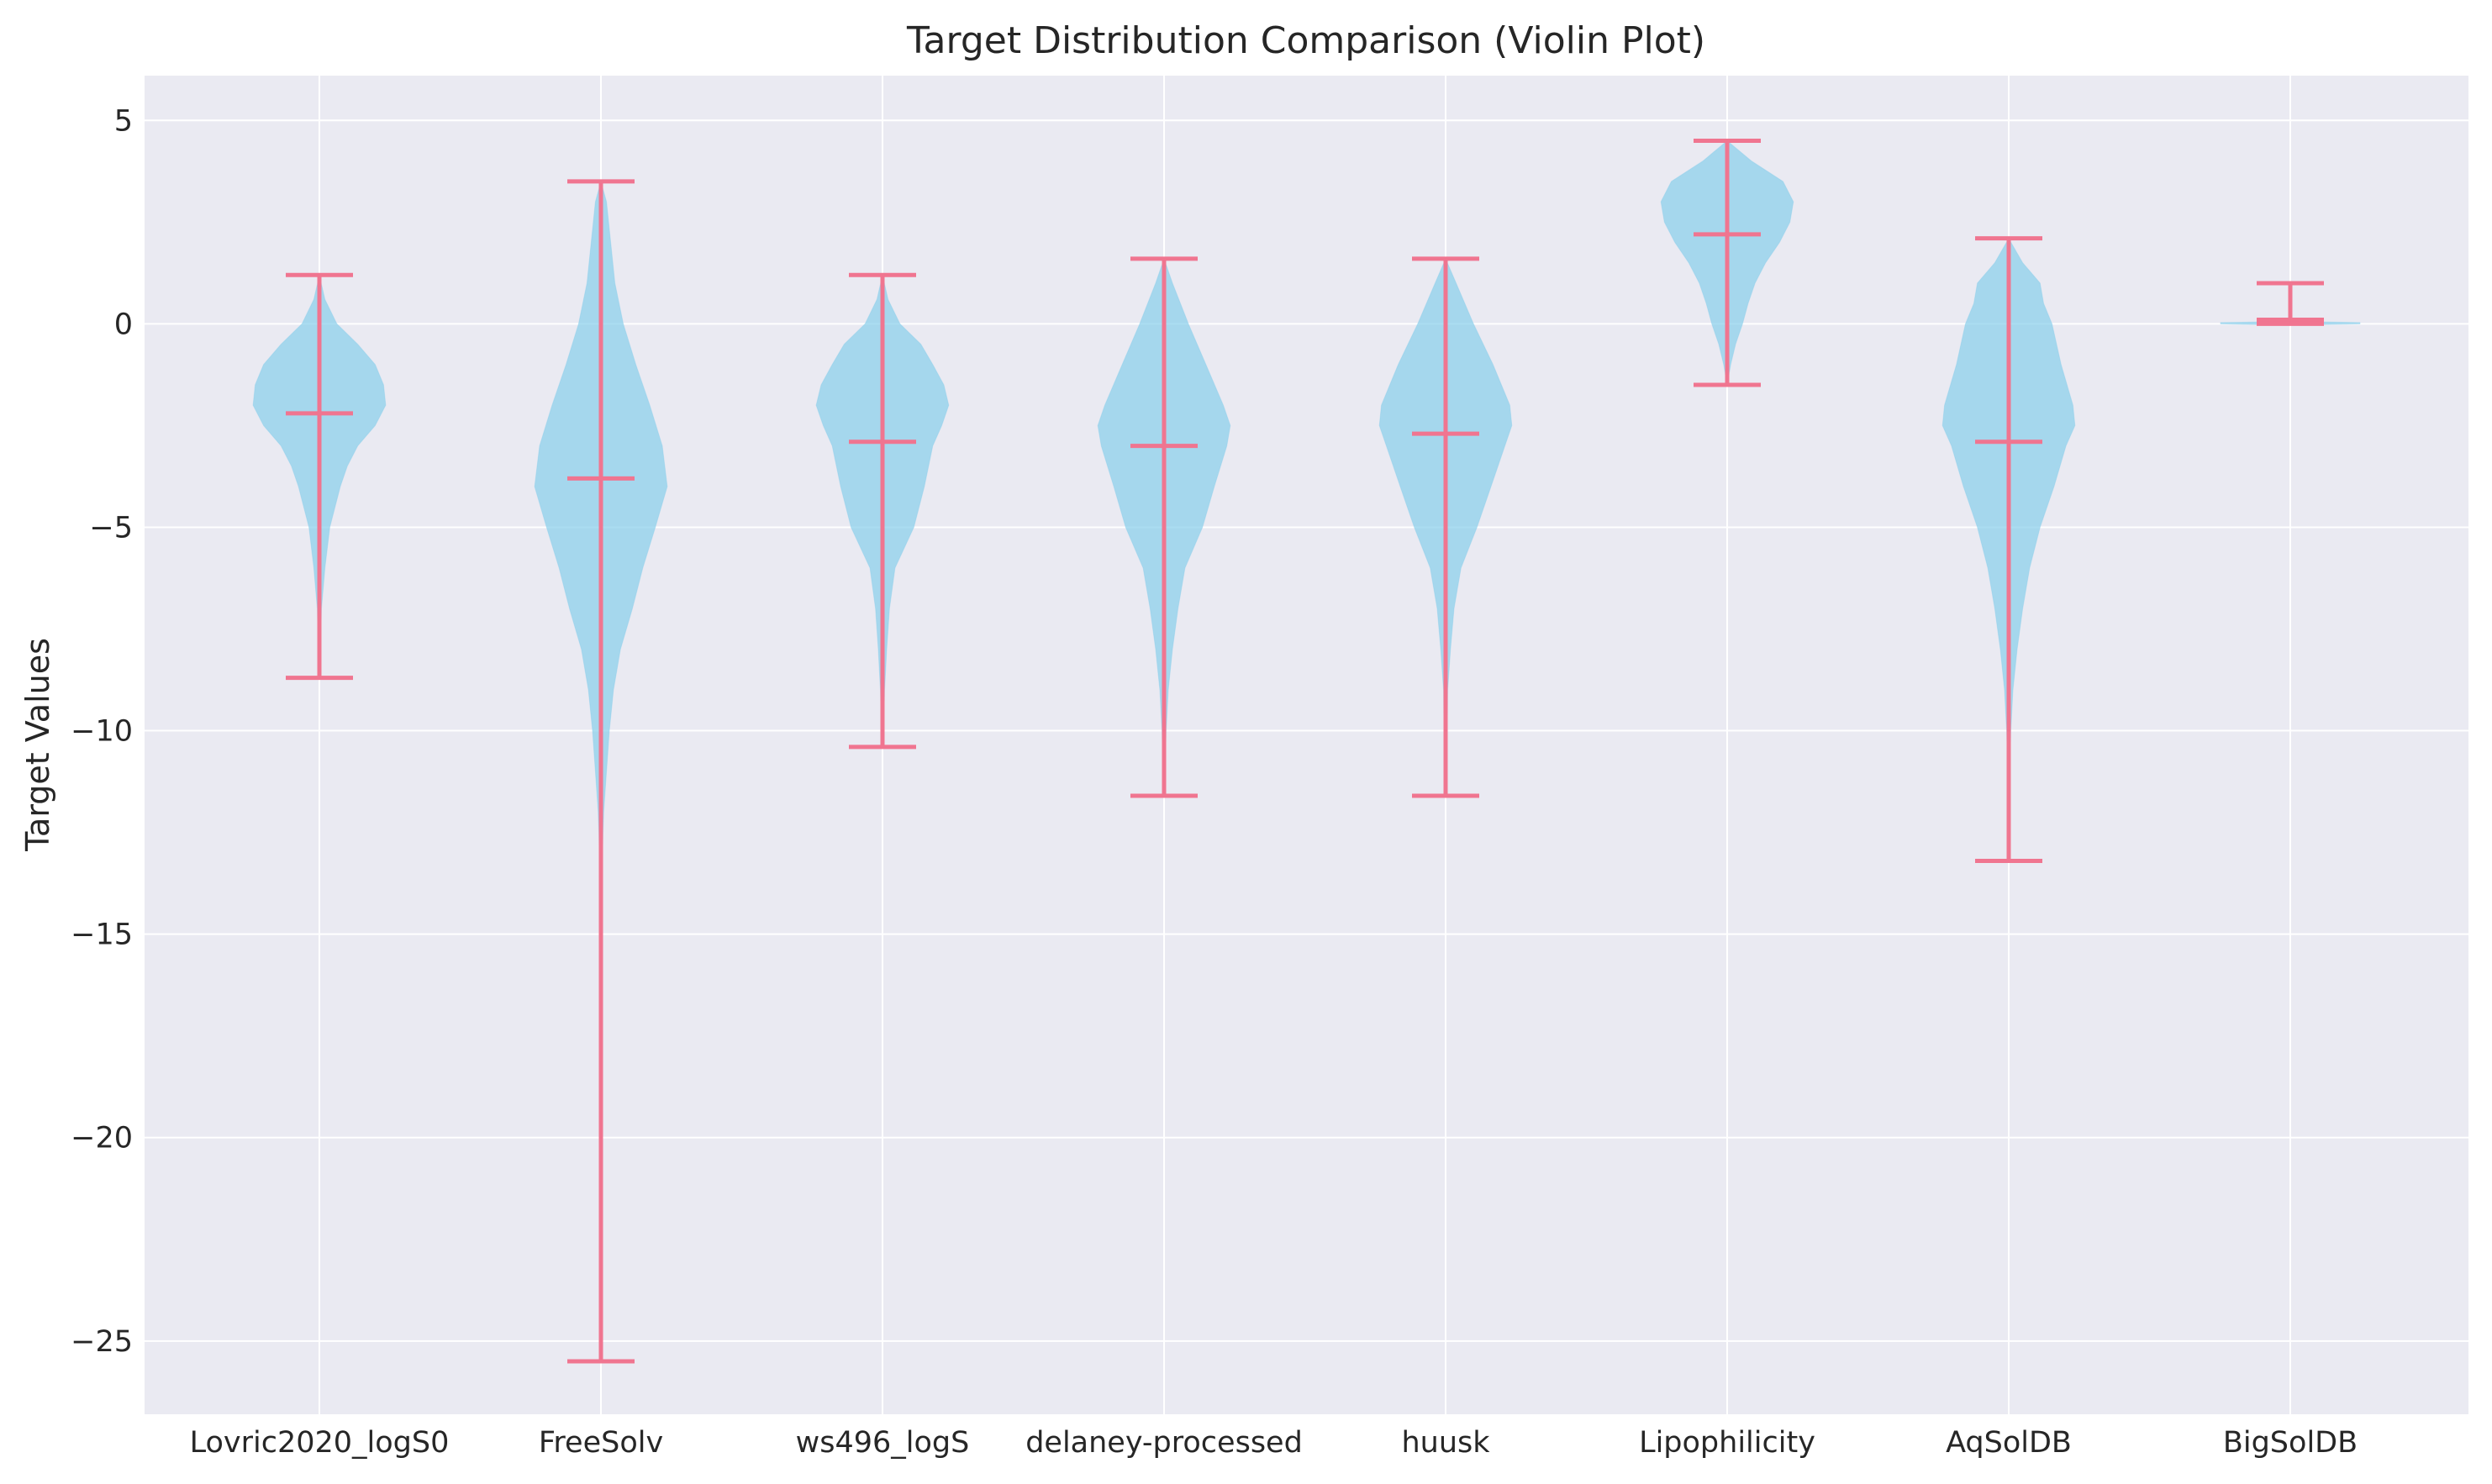  I want to click on x-tick-label: delaney-processed, so click(1164, 1443).